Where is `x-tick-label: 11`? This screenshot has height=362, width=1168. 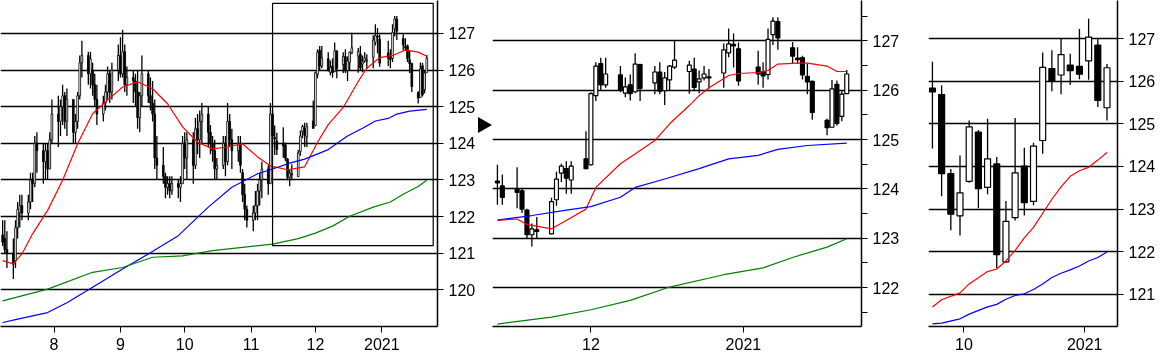 x-tick-label: 11 is located at coordinates (251, 344).